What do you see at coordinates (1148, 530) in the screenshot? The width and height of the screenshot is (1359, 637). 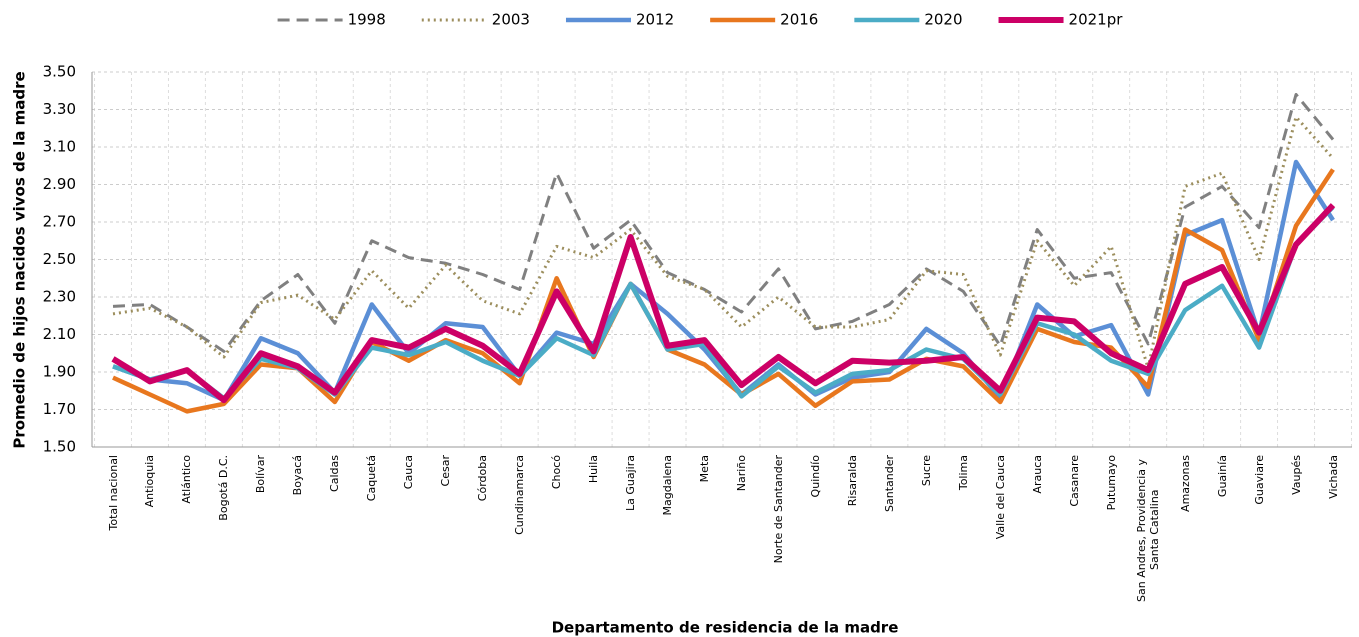 I see `x-tick-label: San Andres, Providencia y Santa Catalina` at bounding box center [1148, 530].